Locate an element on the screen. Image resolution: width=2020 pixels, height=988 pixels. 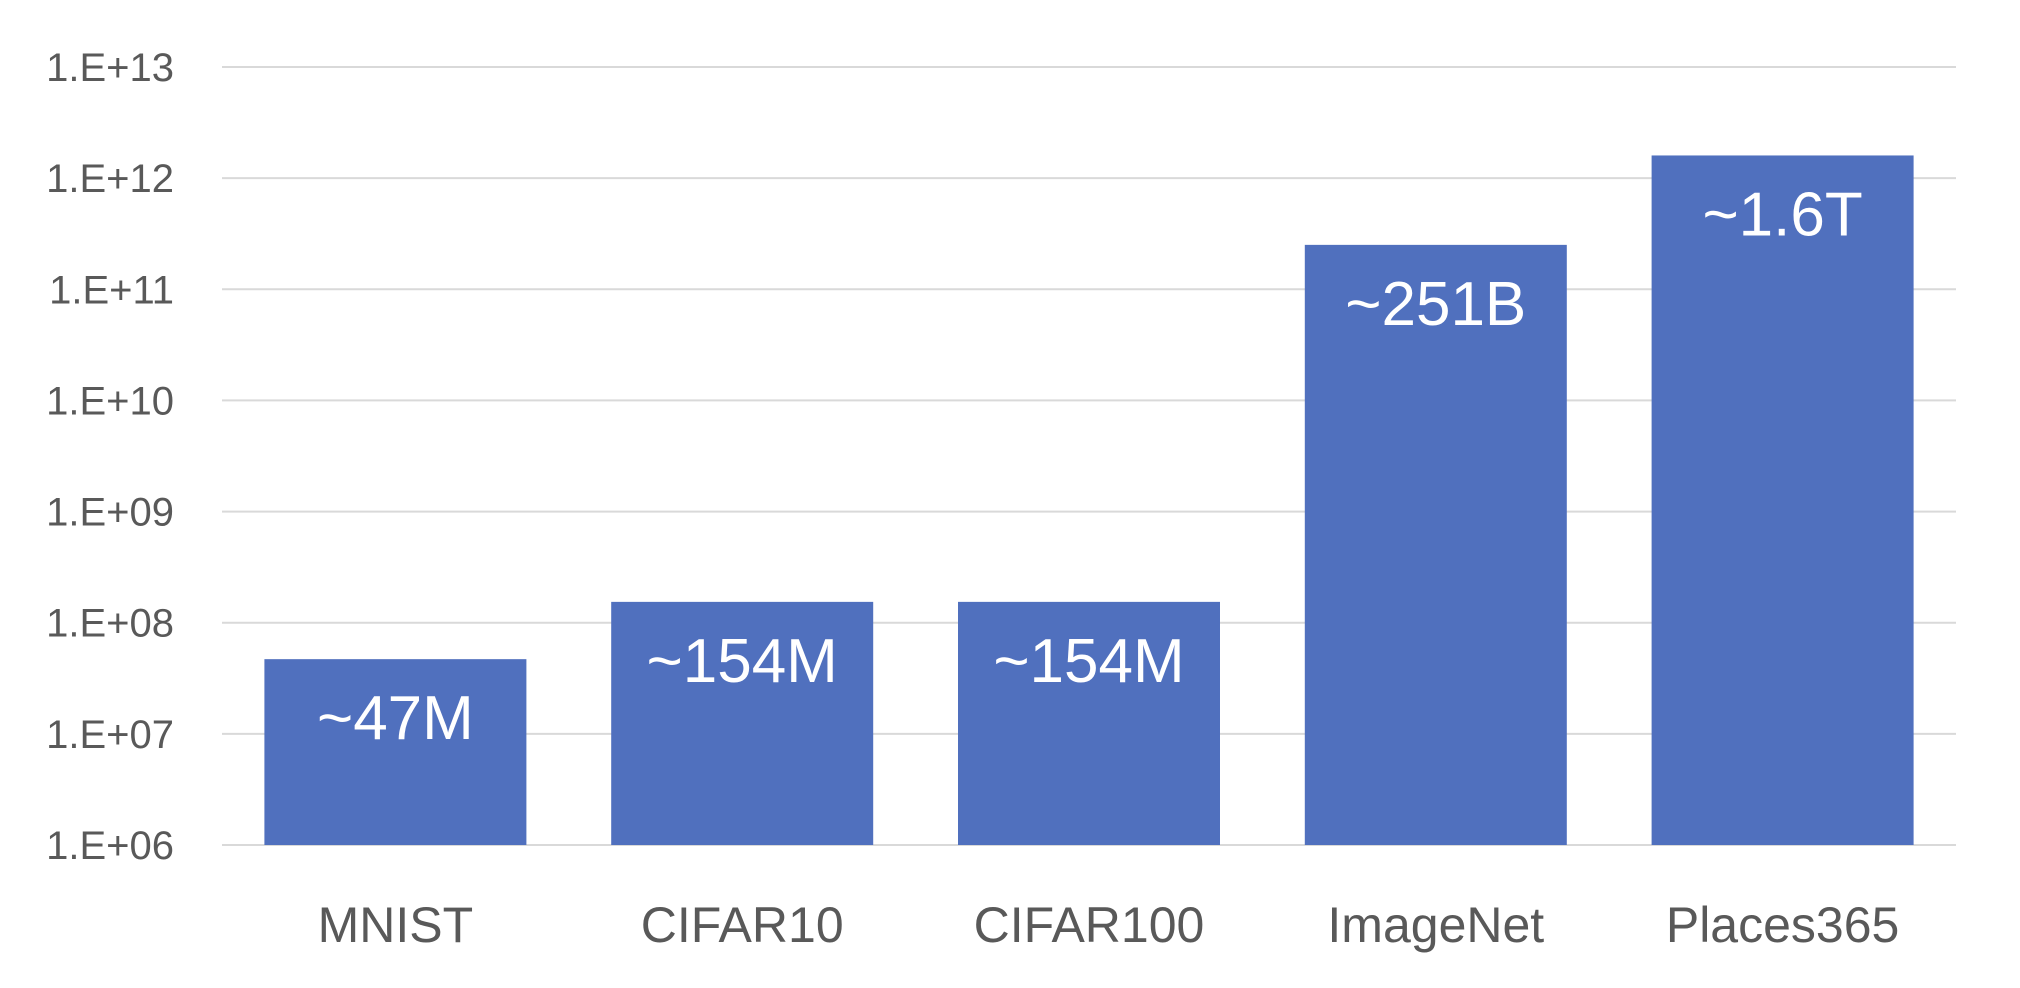
data-label: ~1.6T is located at coordinates (1782, 214).